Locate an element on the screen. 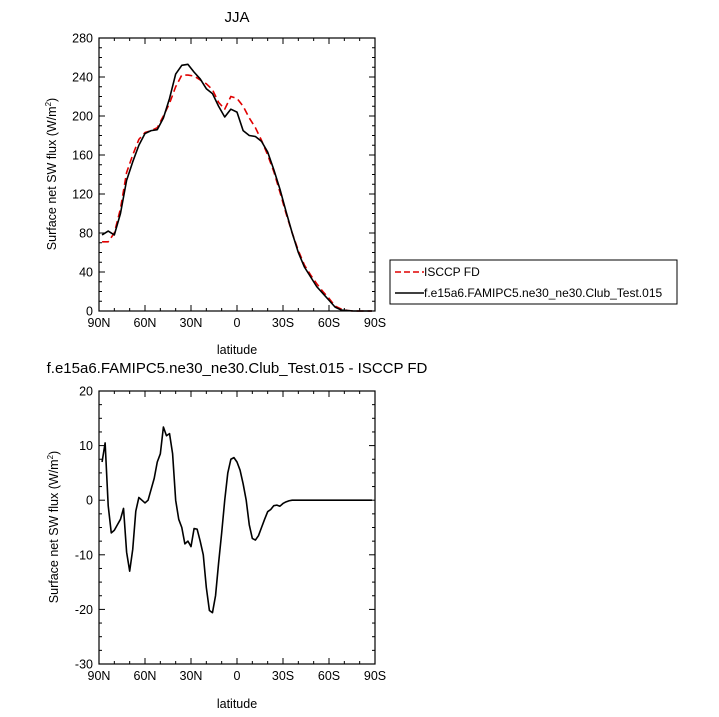 This screenshot has height=717, width=719. top-x-tick-label: 0 is located at coordinates (237, 323).